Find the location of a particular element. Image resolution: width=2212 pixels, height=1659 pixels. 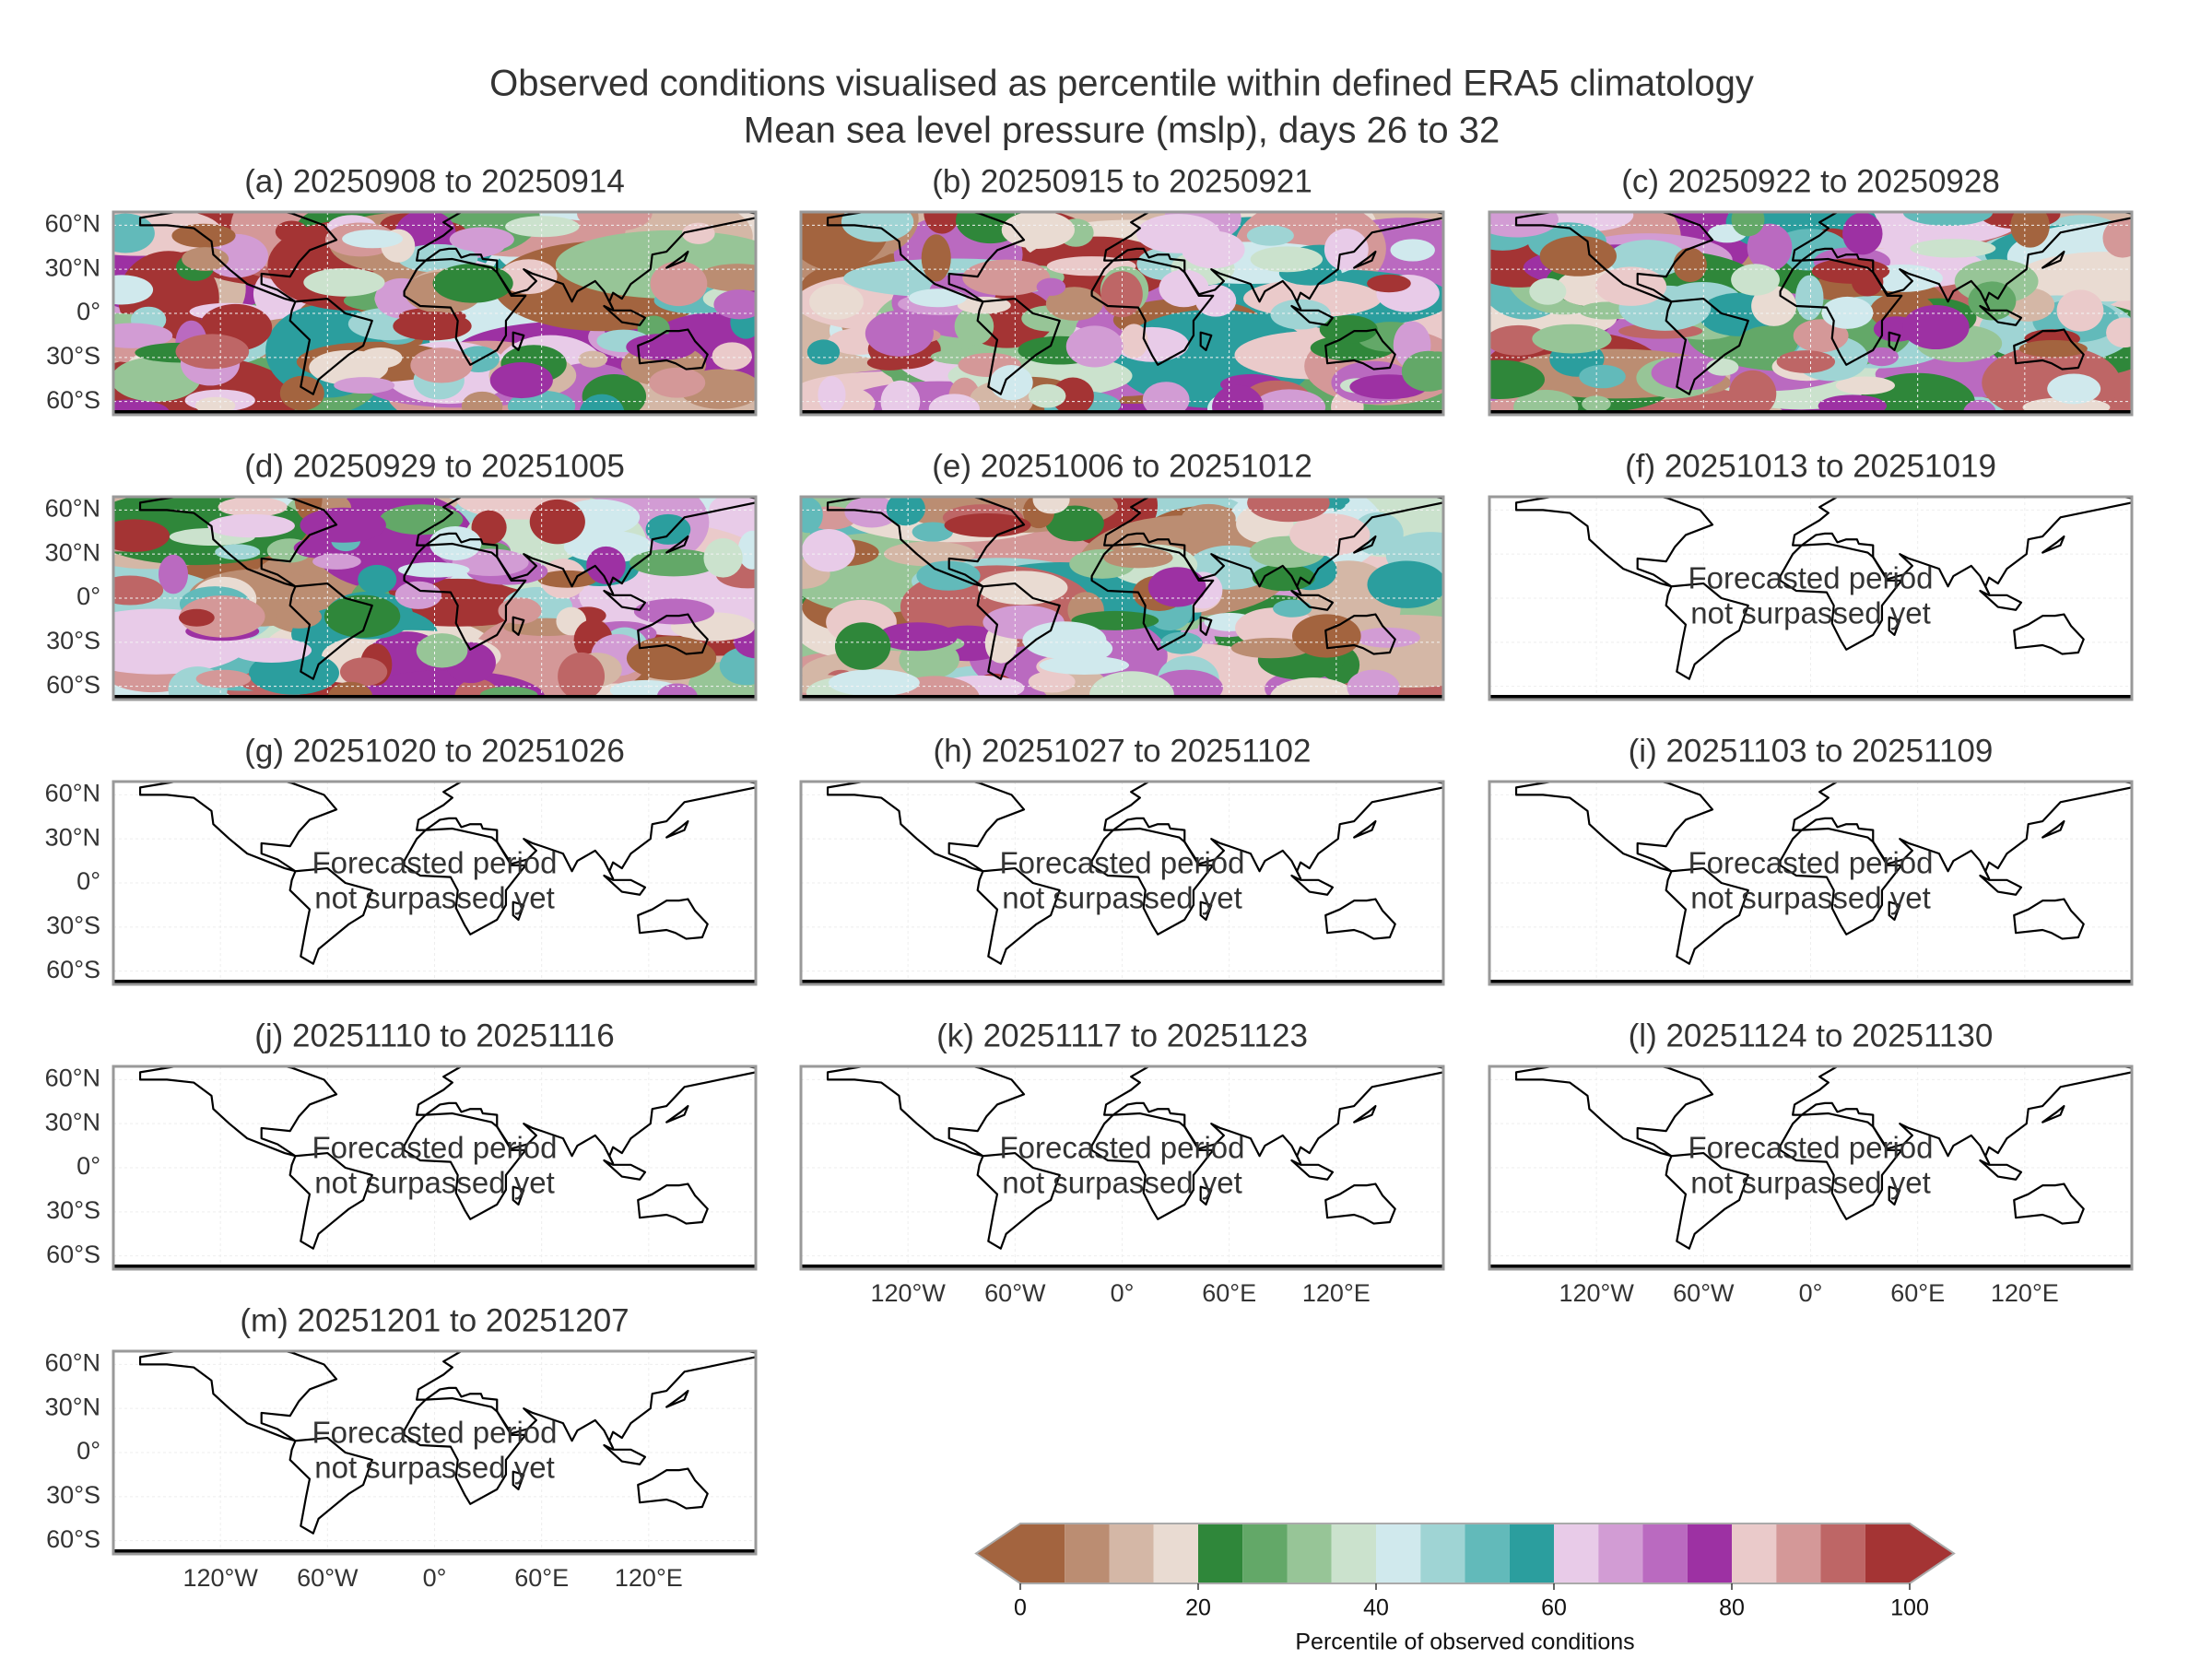

panel-title: (d) 20250929 to 20251005 is located at coordinates (434, 466).